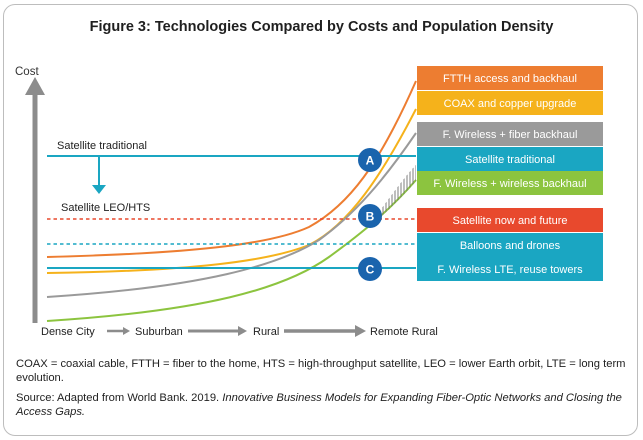 The image size is (643, 440). I want to click on legend-label-fwireless-wireless: F. Wireless + wireless backhaul, so click(509, 184).